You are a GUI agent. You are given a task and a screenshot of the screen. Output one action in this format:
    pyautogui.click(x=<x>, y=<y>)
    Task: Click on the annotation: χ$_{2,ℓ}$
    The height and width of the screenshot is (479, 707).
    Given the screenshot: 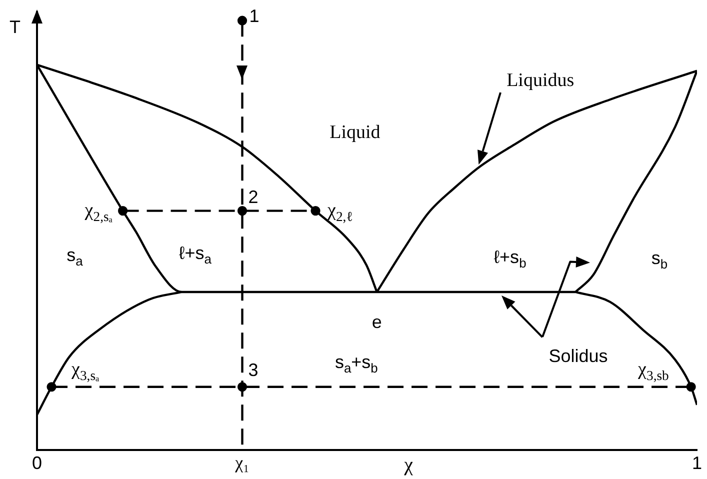 What is the action you would take?
    pyautogui.click(x=340, y=212)
    